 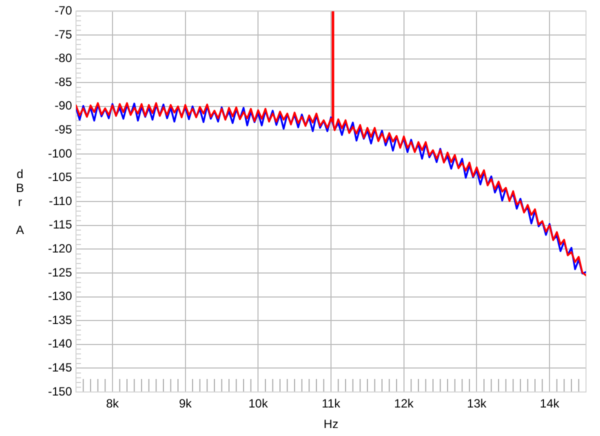 I want to click on x-tick-label: 11k, so click(x=332, y=403).